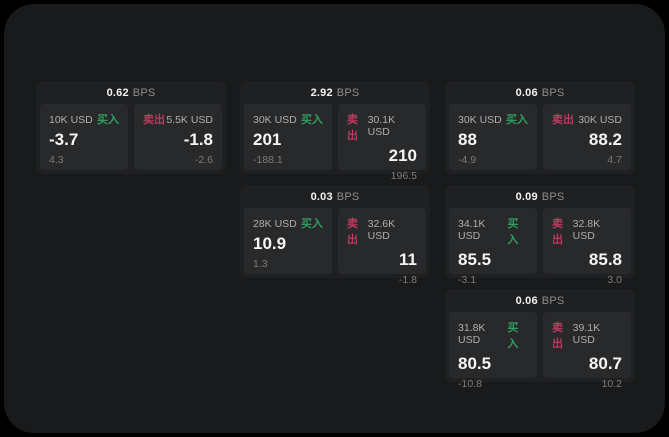 The image size is (669, 437). What do you see at coordinates (587, 137) in the screenshot?
I see `sell-cell: 卖出 30K USD 88.2 4.7` at bounding box center [587, 137].